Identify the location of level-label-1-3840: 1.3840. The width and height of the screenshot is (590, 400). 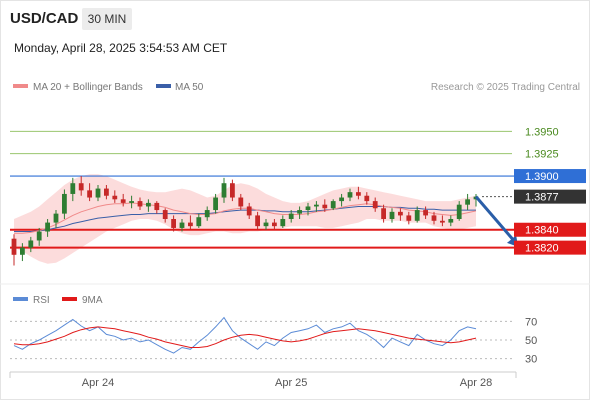
(542, 231).